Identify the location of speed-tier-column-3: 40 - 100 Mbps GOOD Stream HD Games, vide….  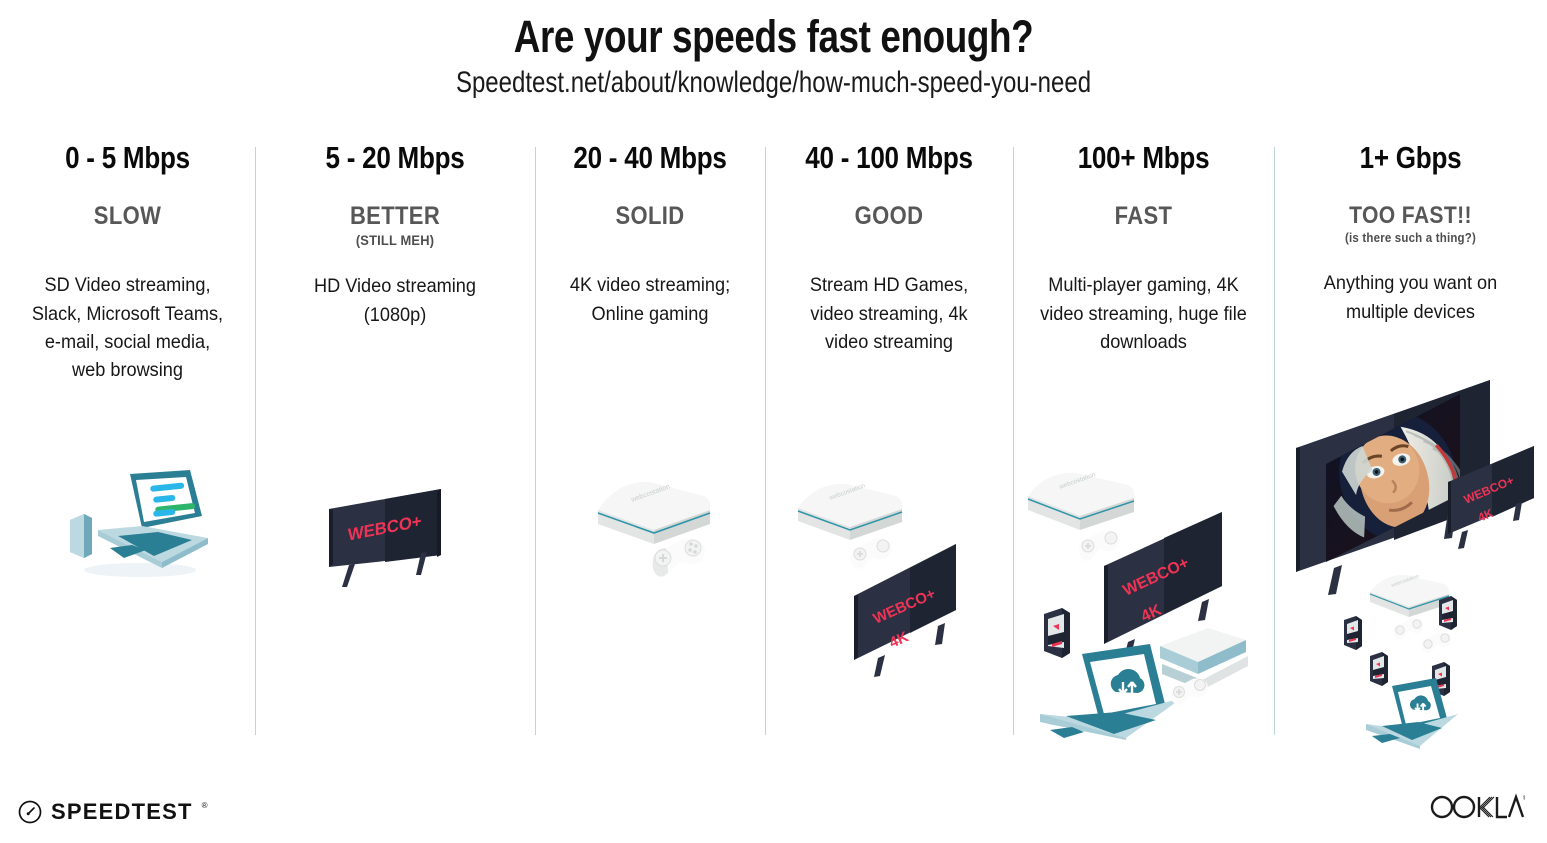
(889, 444).